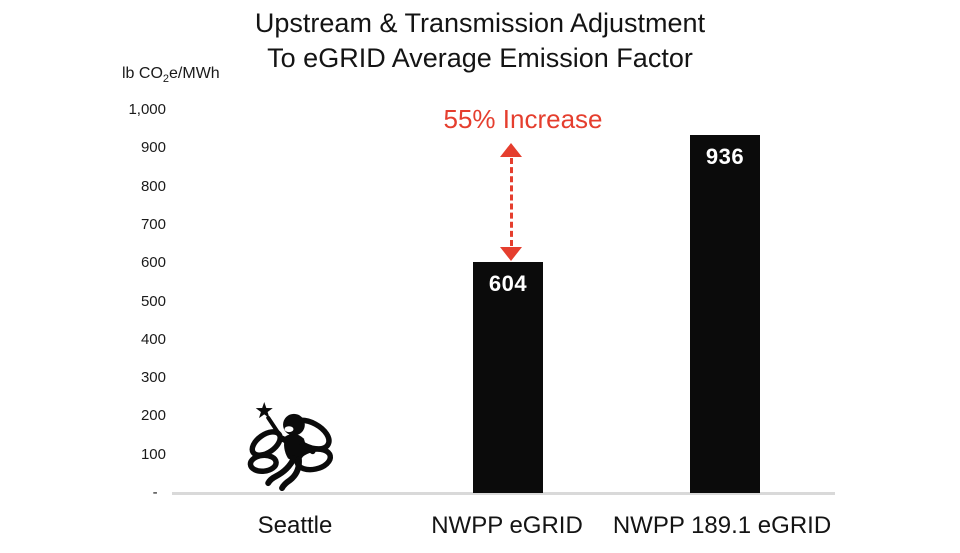 Image resolution: width=960 pixels, height=553 pixels. Describe the element at coordinates (159, 492) in the screenshot. I see `y-tick-label: -` at that location.